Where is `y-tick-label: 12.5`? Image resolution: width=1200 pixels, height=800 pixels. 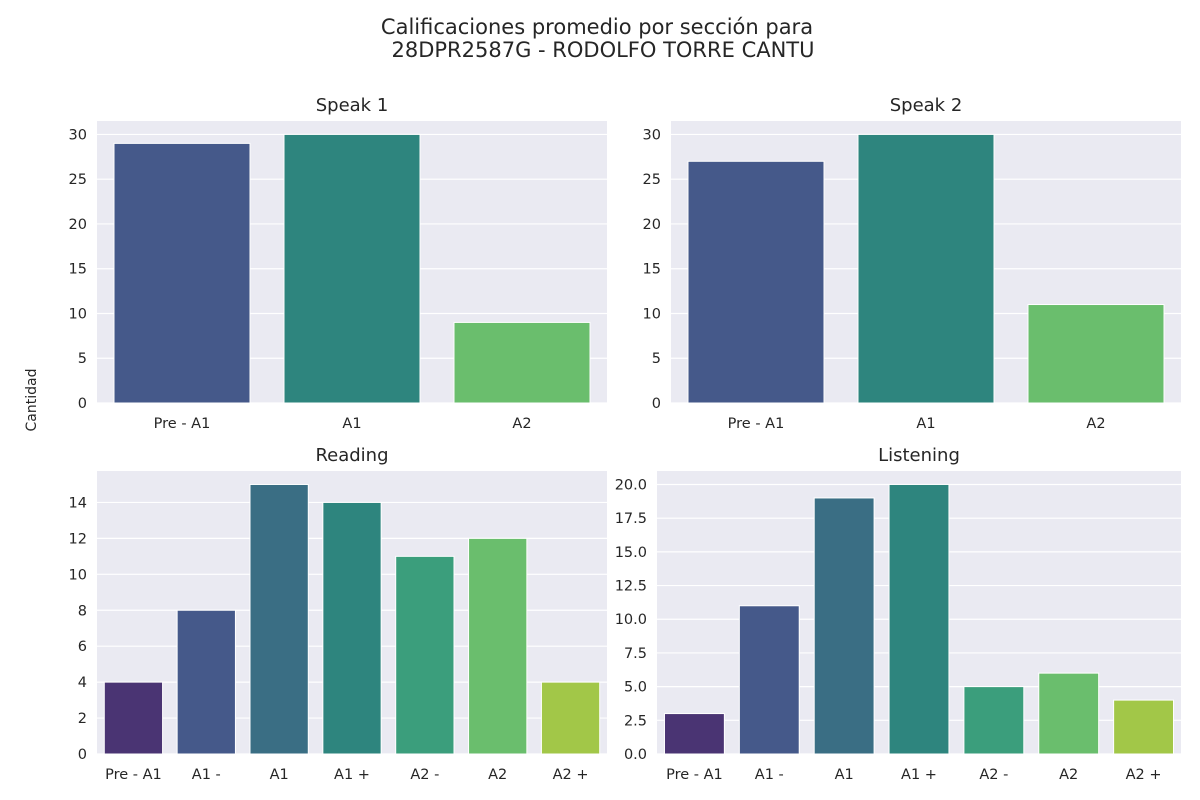
y-tick-label: 12.5 is located at coordinates (631, 587).